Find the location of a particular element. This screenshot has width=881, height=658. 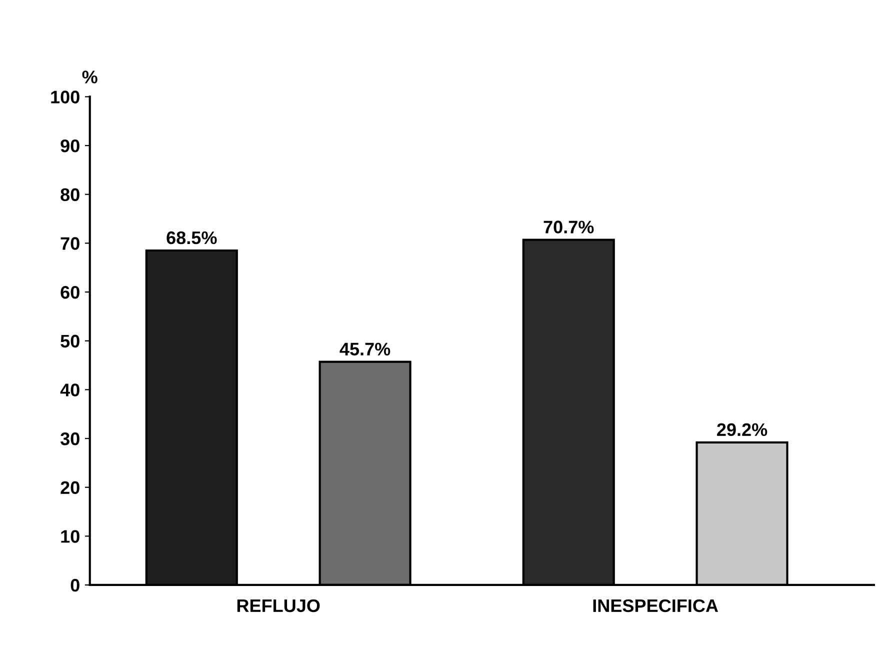

y-tick-label: 40 is located at coordinates (70, 390).